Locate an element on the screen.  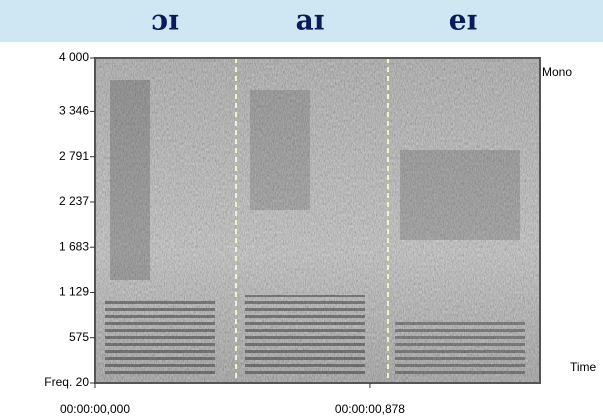
y-tick-label: 2 237 is located at coordinates (74, 201).